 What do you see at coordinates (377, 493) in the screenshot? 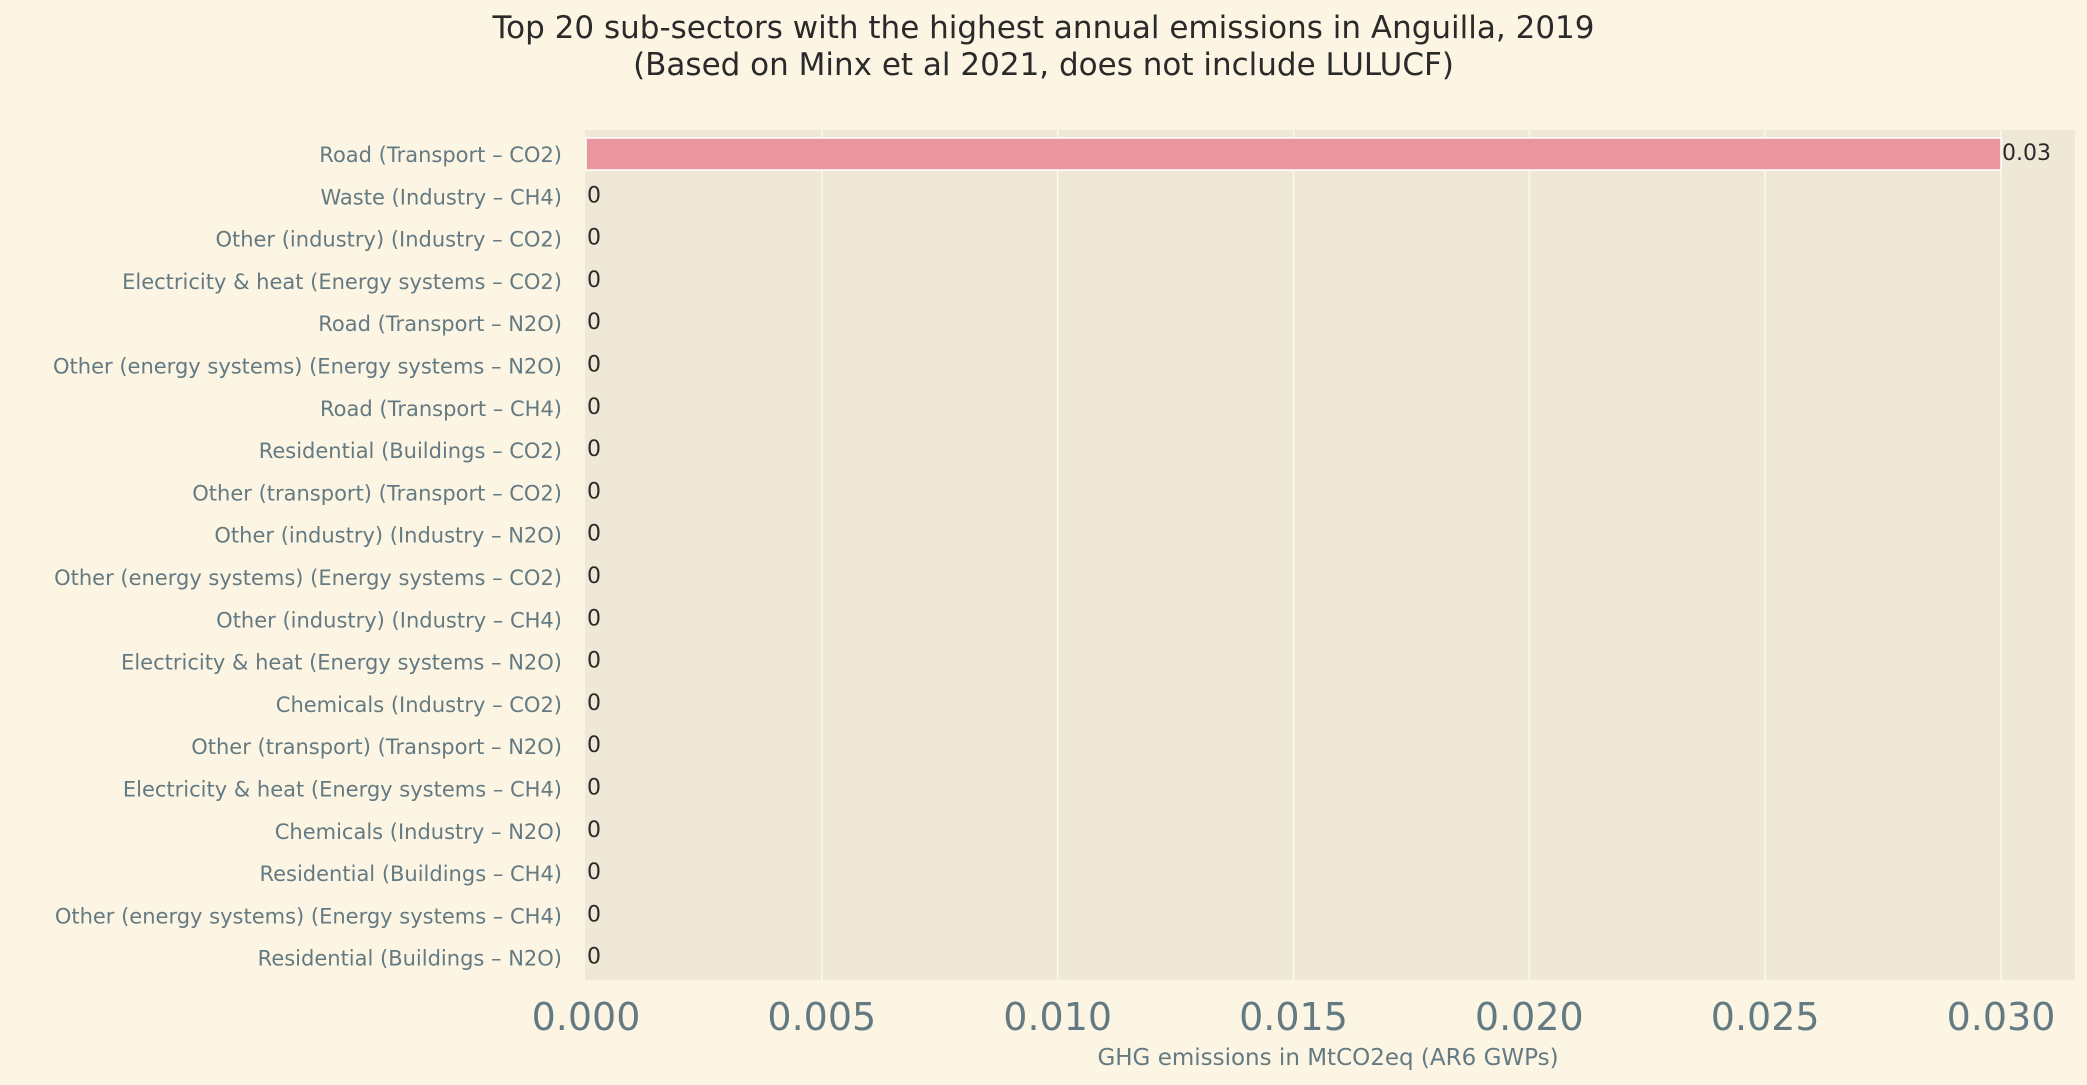
I see `category-label: Other (transport) (Transport – CO2)` at bounding box center [377, 493].